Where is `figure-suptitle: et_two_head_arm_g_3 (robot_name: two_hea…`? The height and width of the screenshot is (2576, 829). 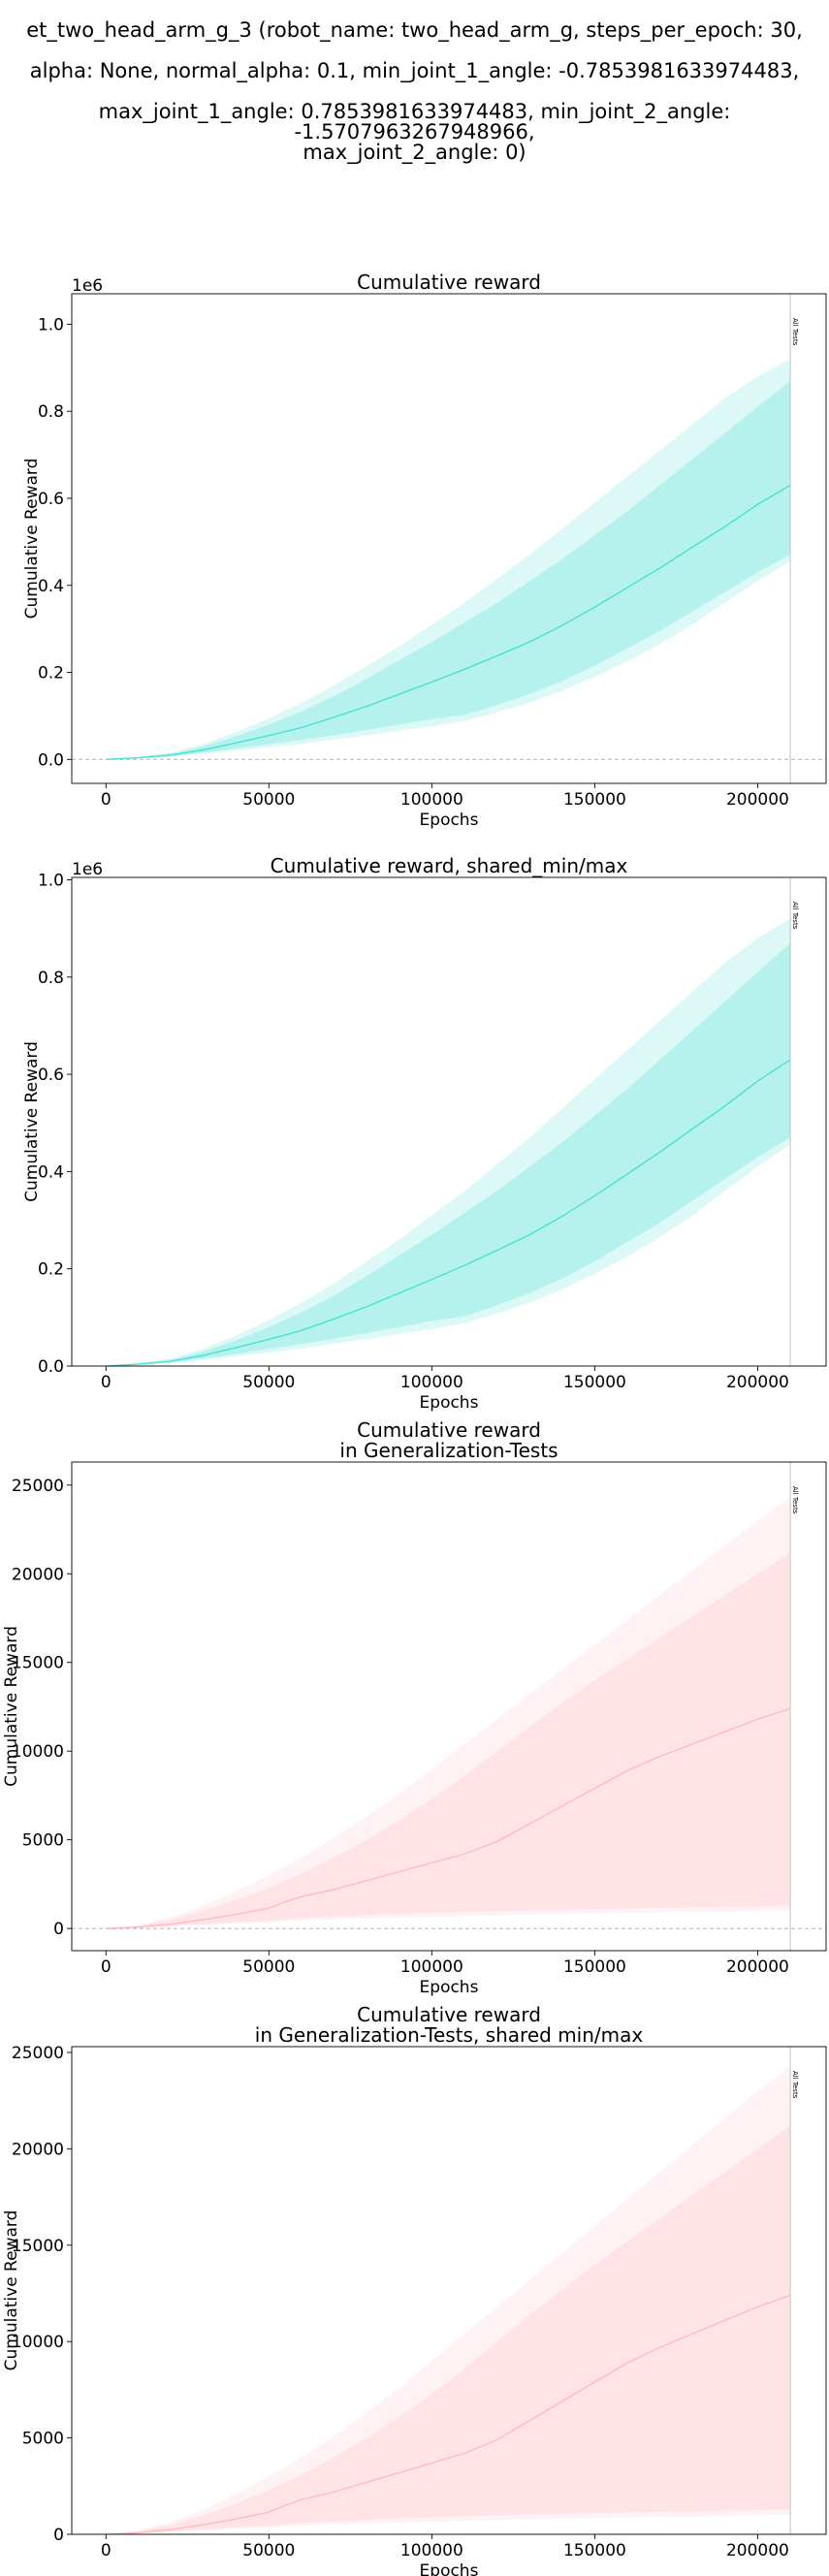
figure-suptitle: et_two_head_arm_g_3 (robot_name: two_hea… is located at coordinates (414, 91).